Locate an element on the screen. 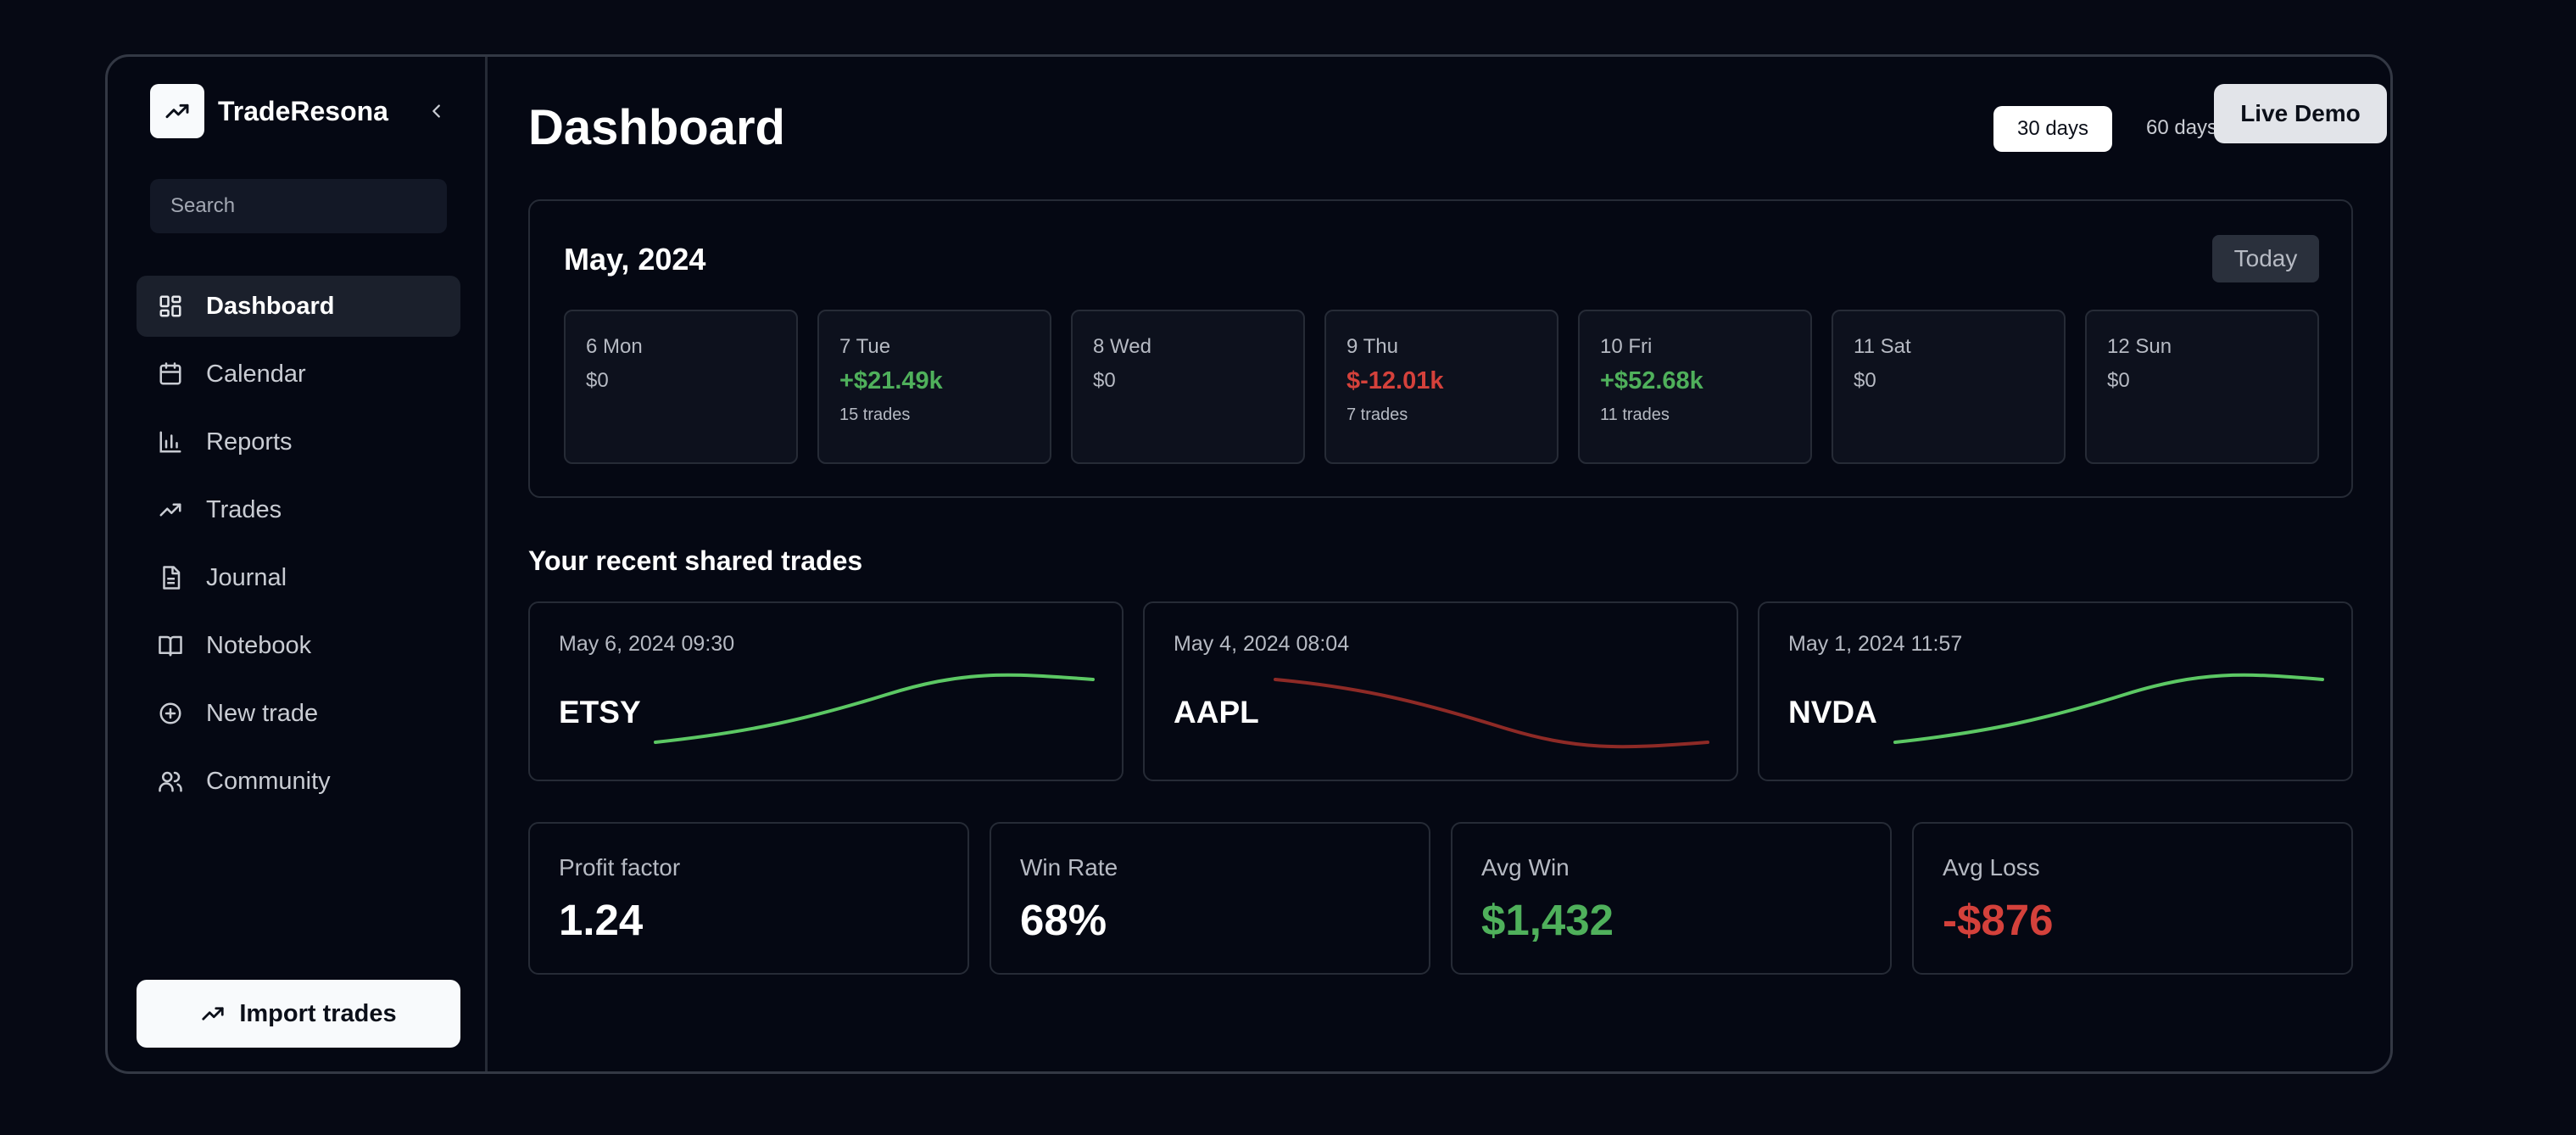  today-button: Today is located at coordinates (2265, 259).